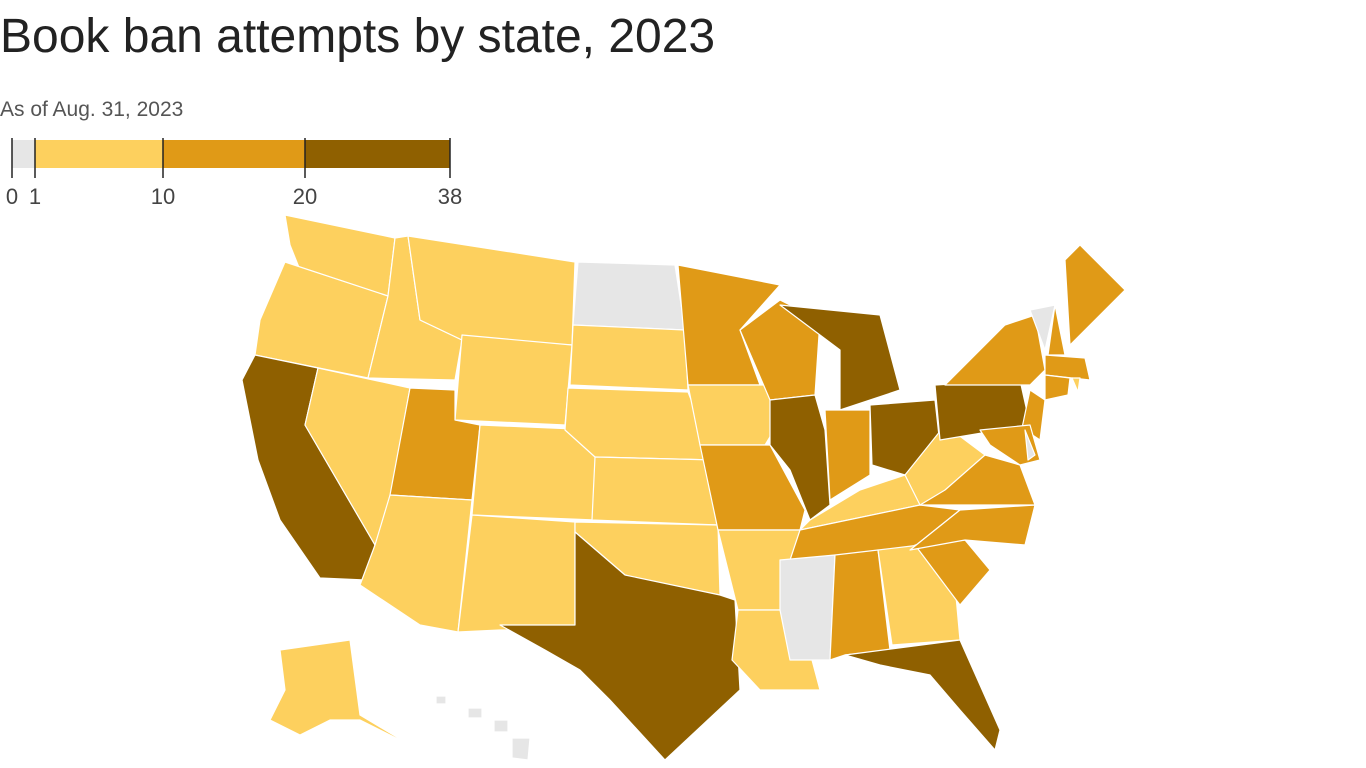  I want to click on legend: 0 1 10 20 38, so click(234, 173).